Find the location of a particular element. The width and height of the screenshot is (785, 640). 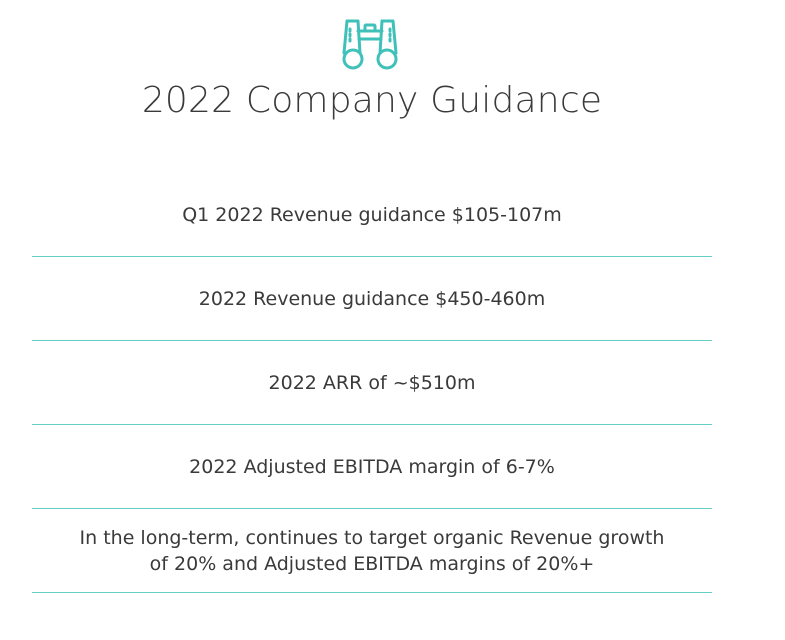

guidance-row-annual-revenue: 2022 Revenue guidance $450-460m is located at coordinates (372, 299).